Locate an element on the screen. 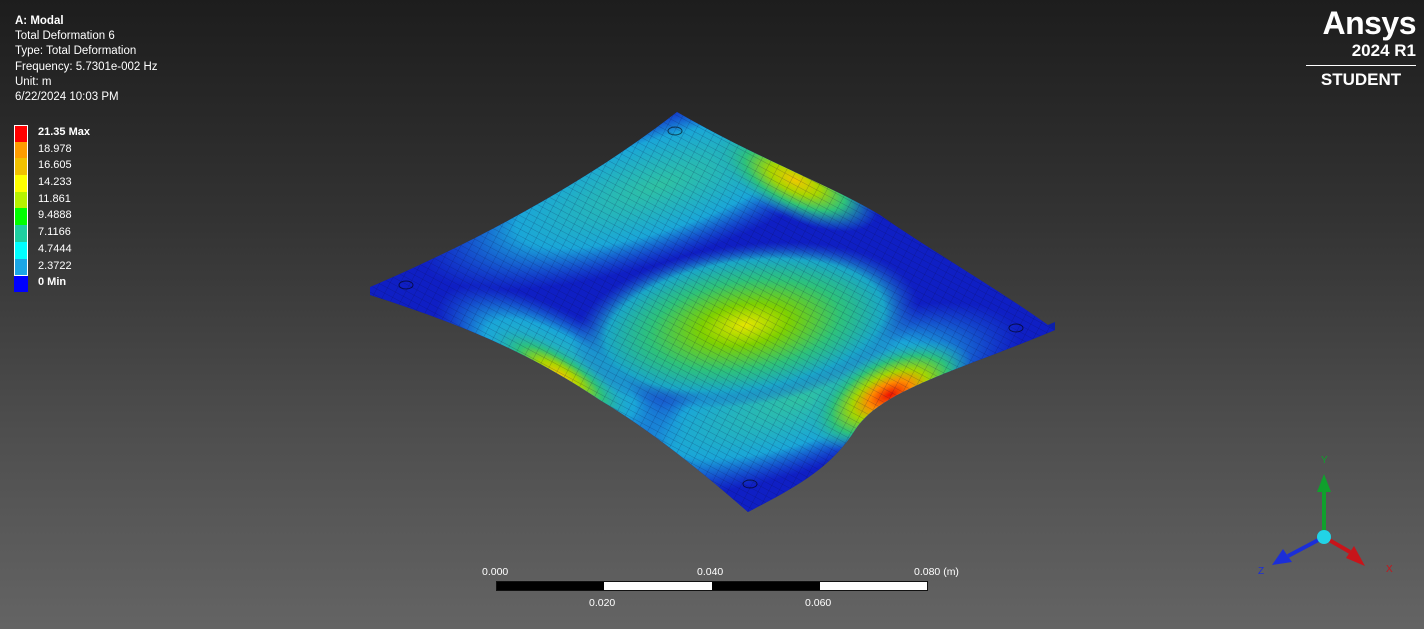 This screenshot has width=1424, height=629. support-marker-top is located at coordinates (675, 131).